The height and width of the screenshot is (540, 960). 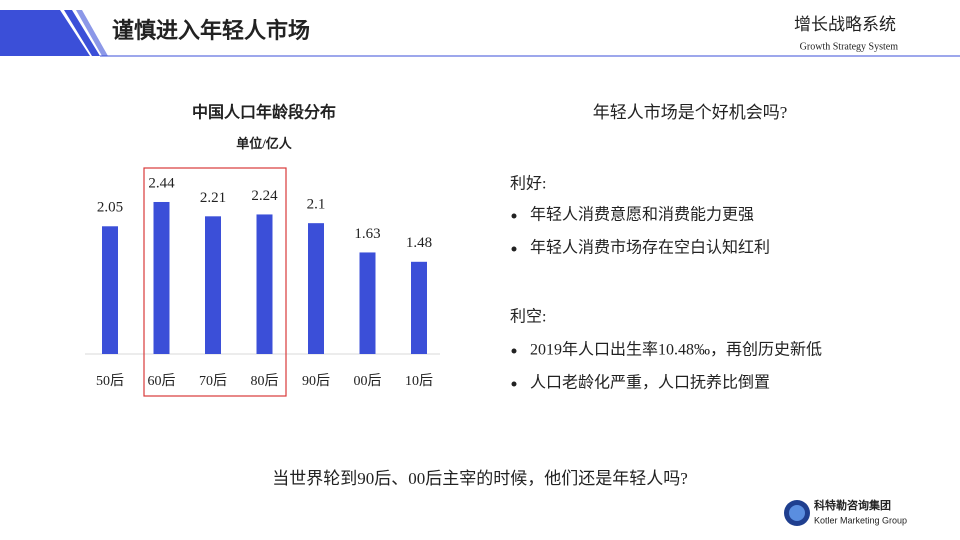 I want to click on chart-subtitle: 单位/亿人, so click(x=264, y=143).